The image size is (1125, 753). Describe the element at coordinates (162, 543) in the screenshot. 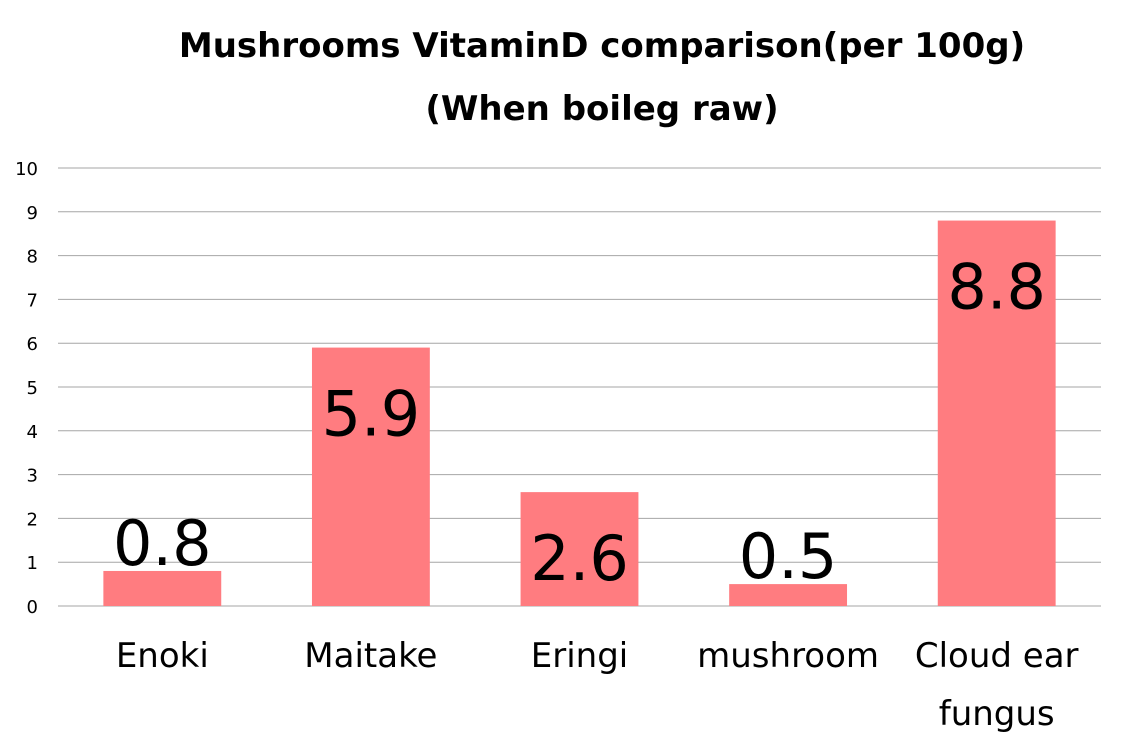

I see `data-label: 0.8` at that location.